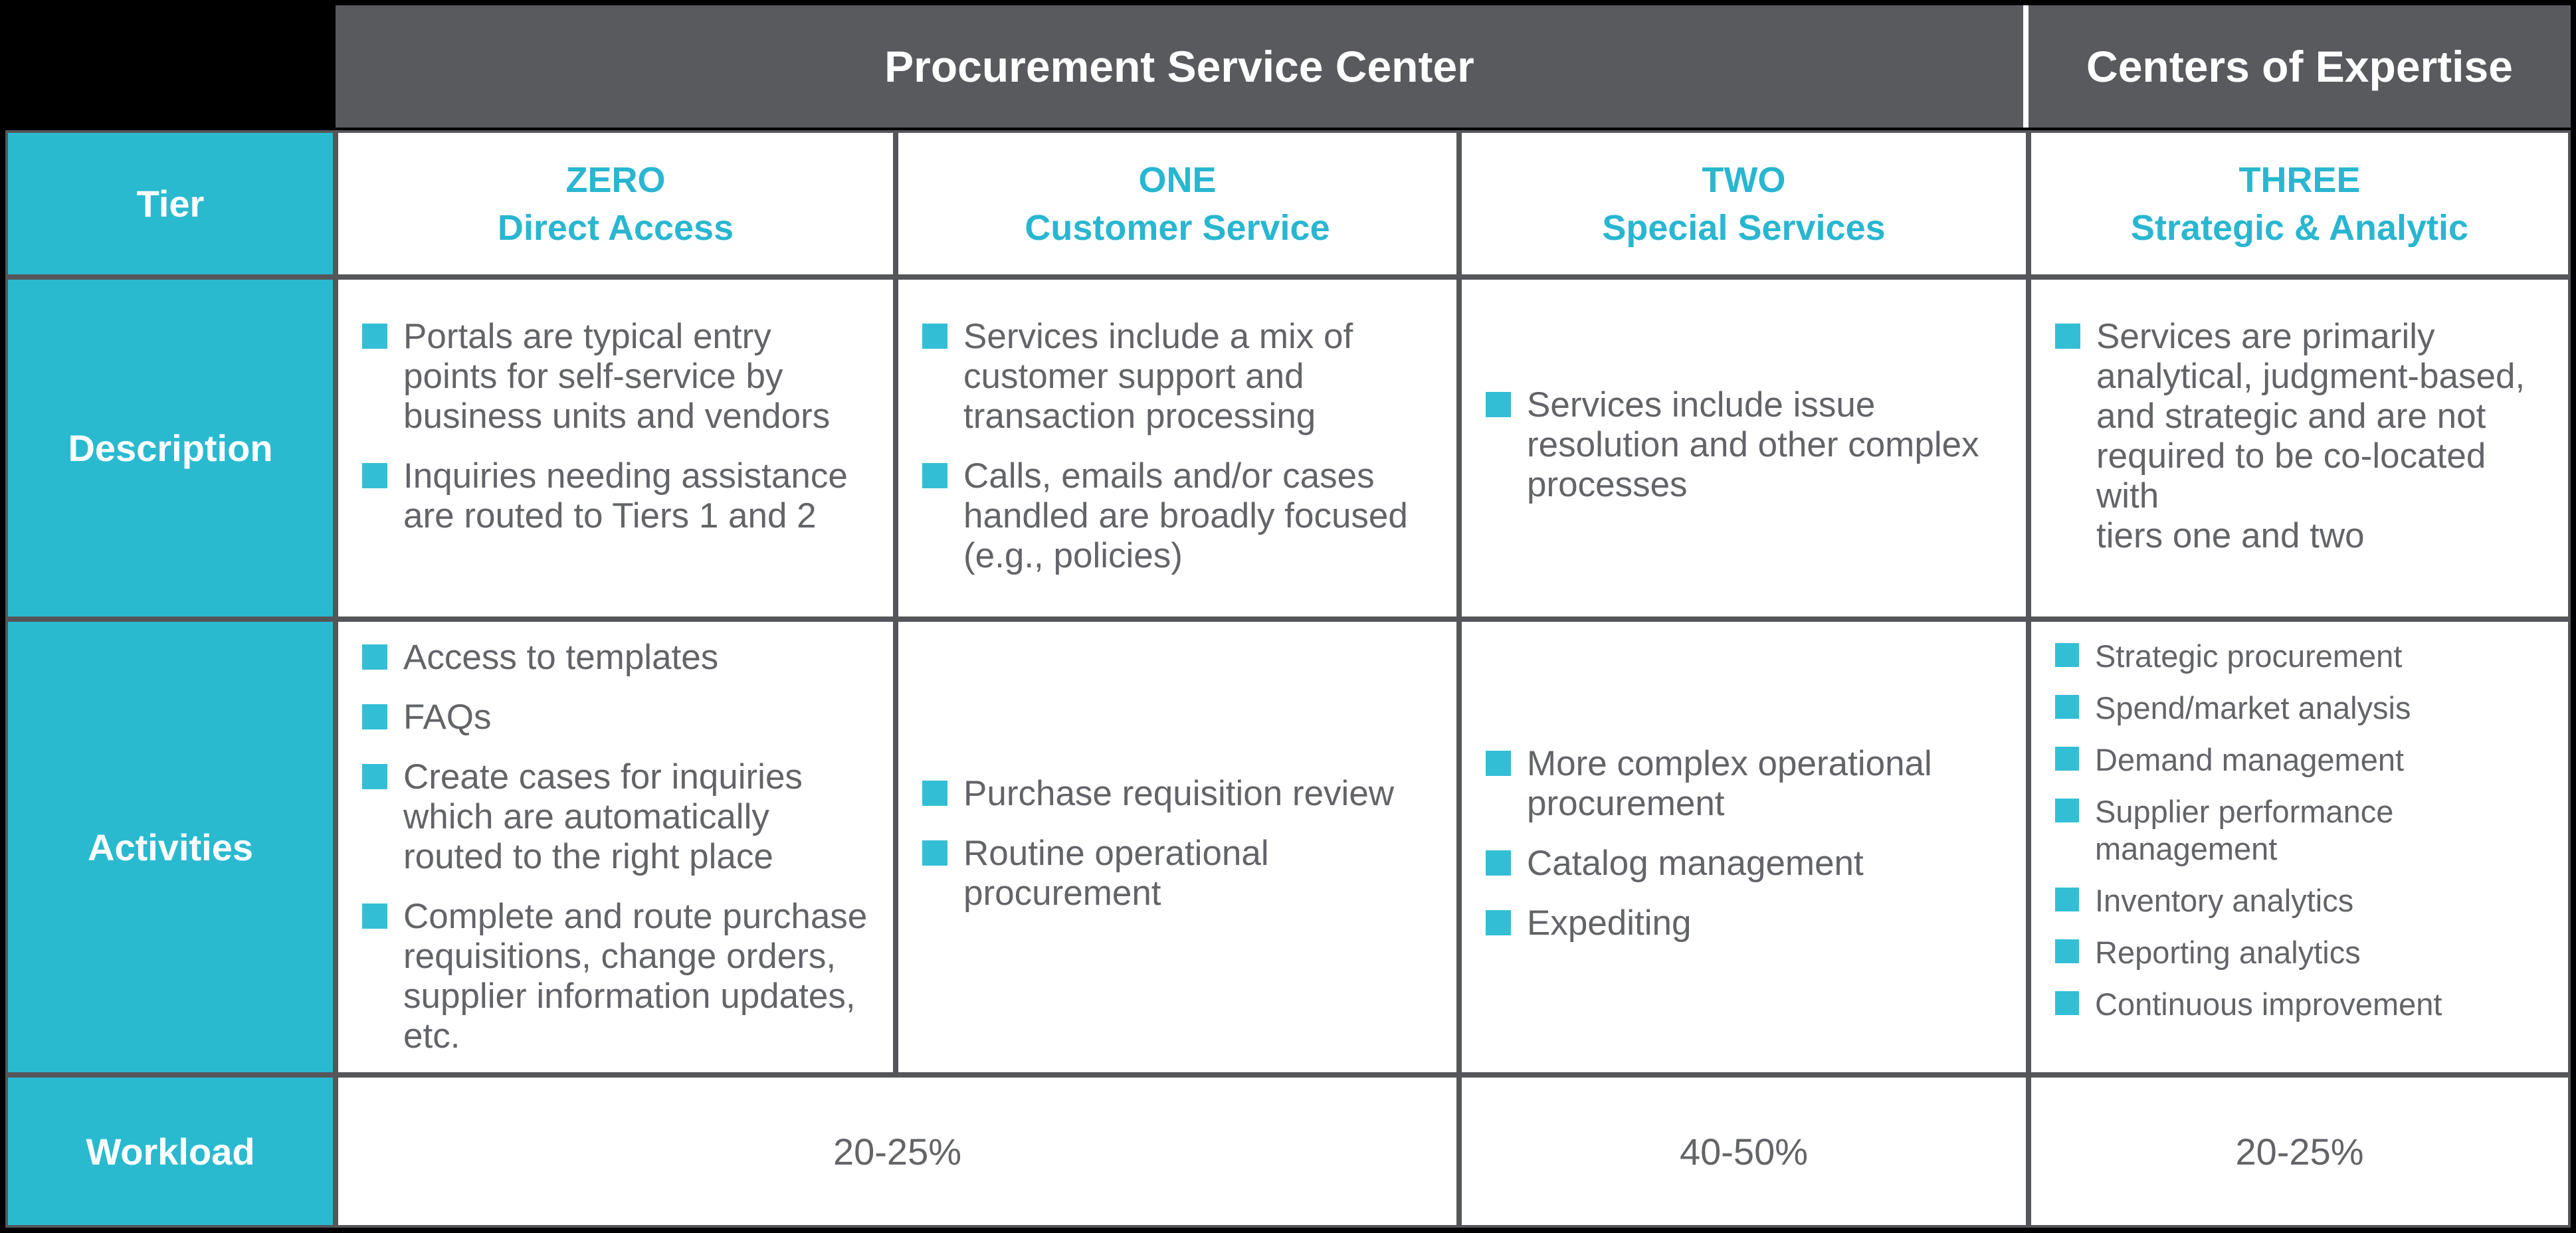 The width and height of the screenshot is (2576, 1233). I want to click on row-label-description: Description, so click(170, 448).